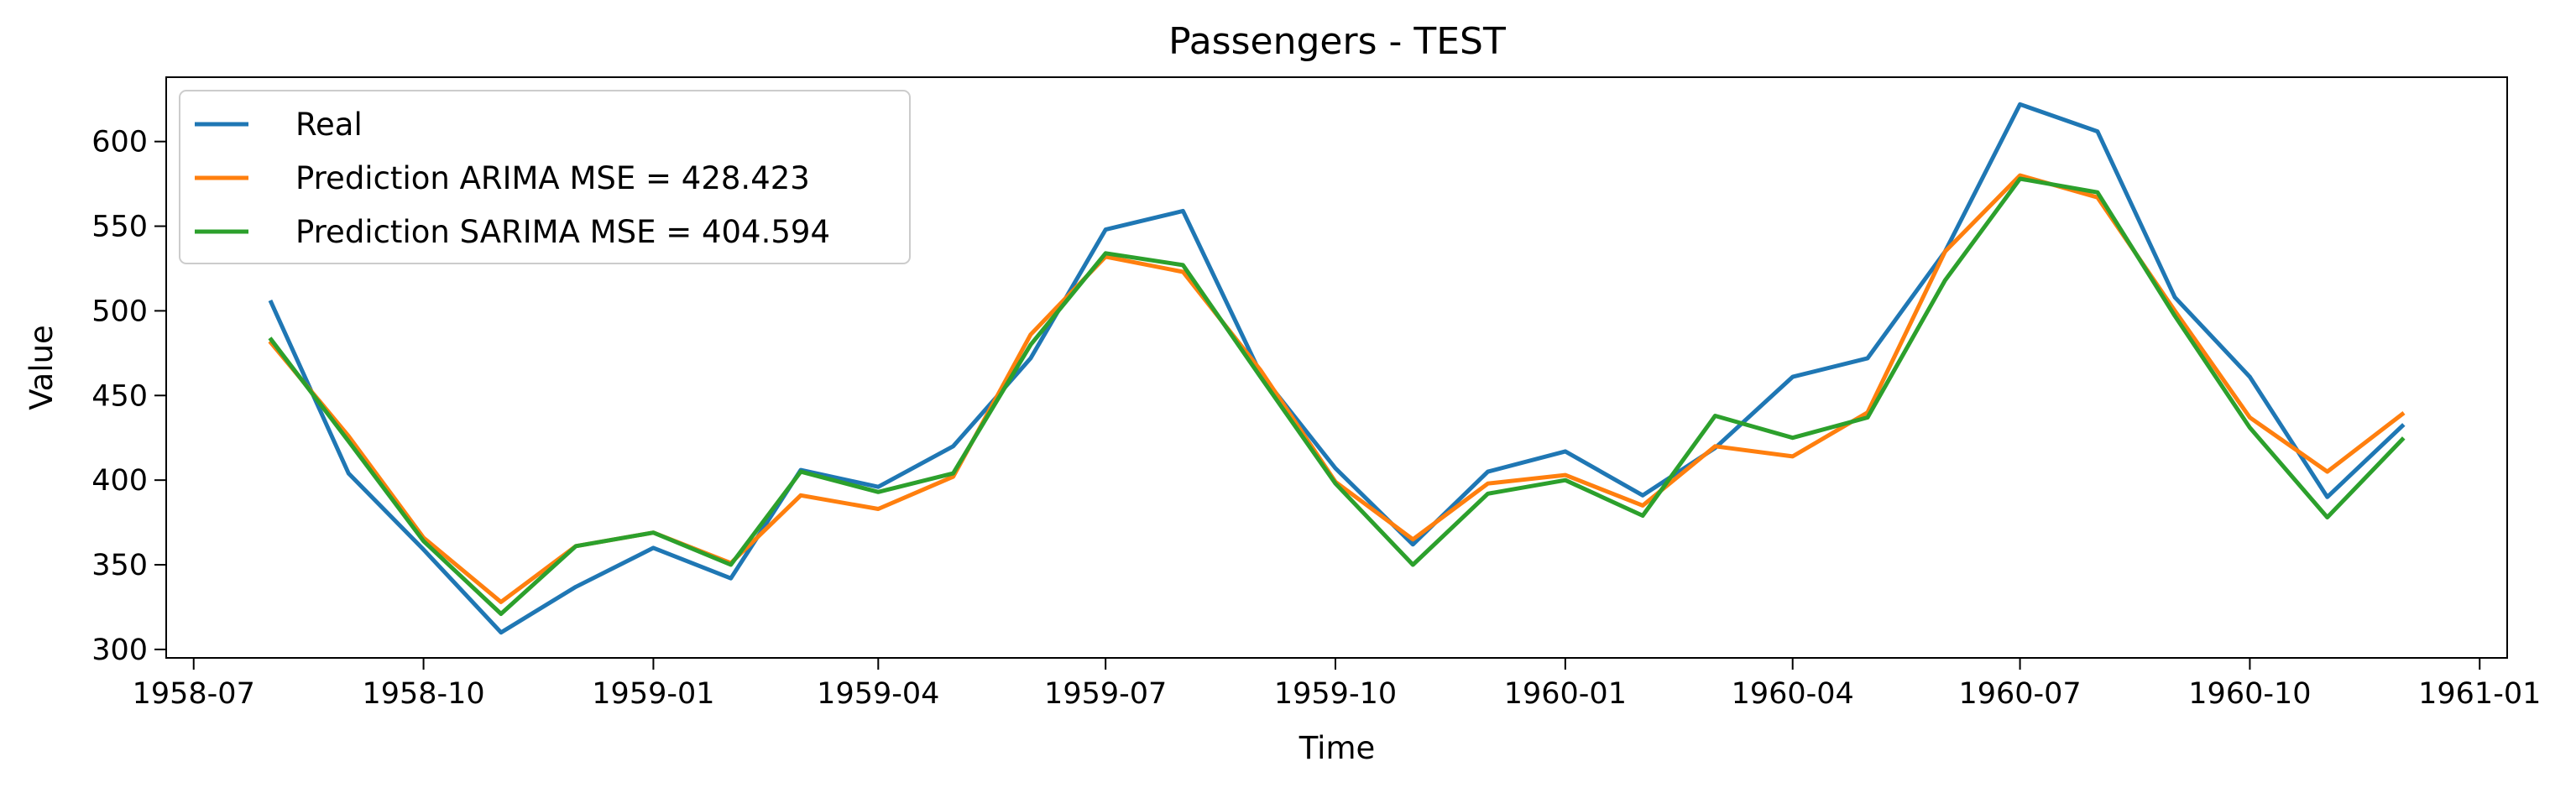 The height and width of the screenshot is (793, 2576). I want to click on x-tick-label: 1959-01, so click(653, 694).